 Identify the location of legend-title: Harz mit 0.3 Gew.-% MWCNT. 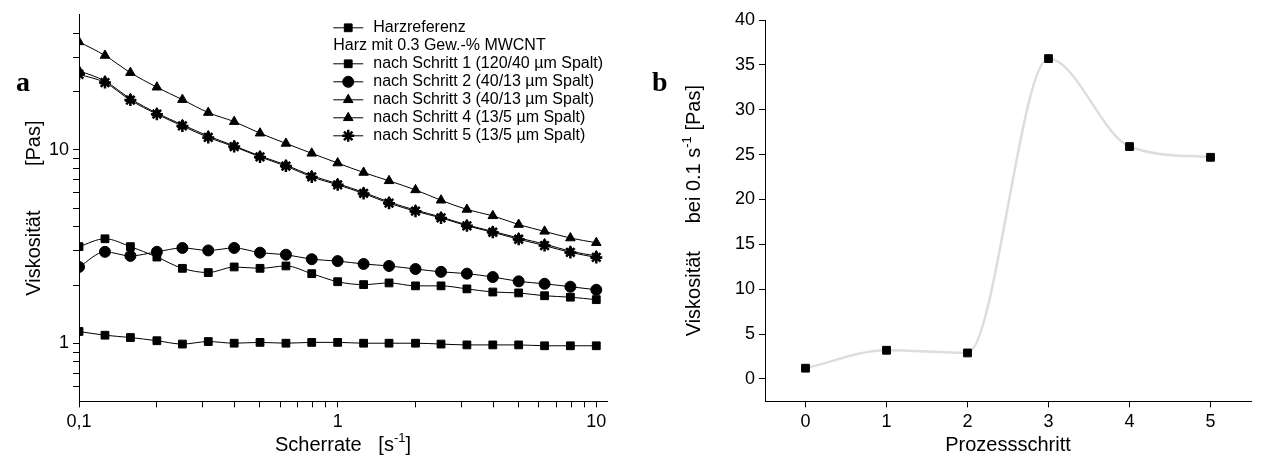
(439, 45).